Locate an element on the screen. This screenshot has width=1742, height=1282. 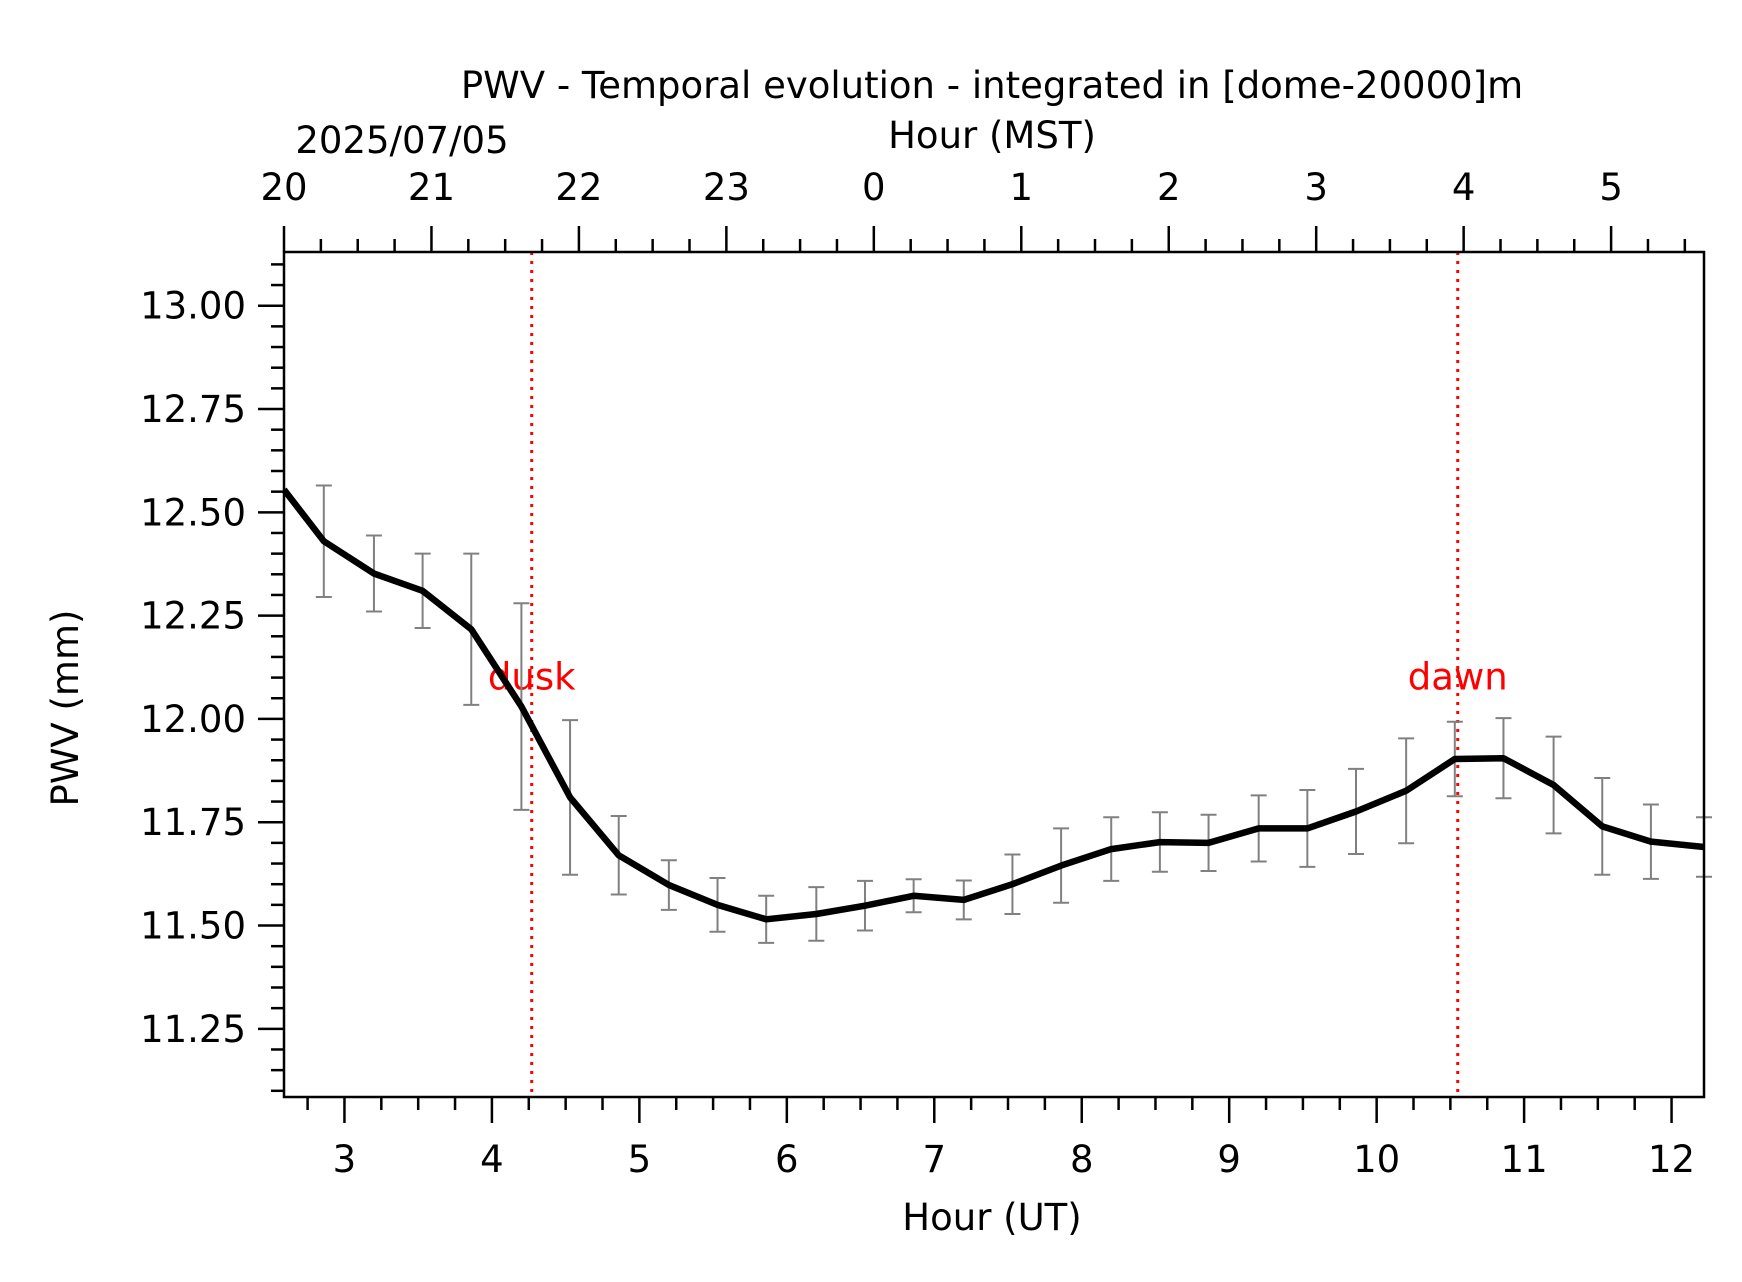
y-tick-label: 11.50 is located at coordinates (193, 926).